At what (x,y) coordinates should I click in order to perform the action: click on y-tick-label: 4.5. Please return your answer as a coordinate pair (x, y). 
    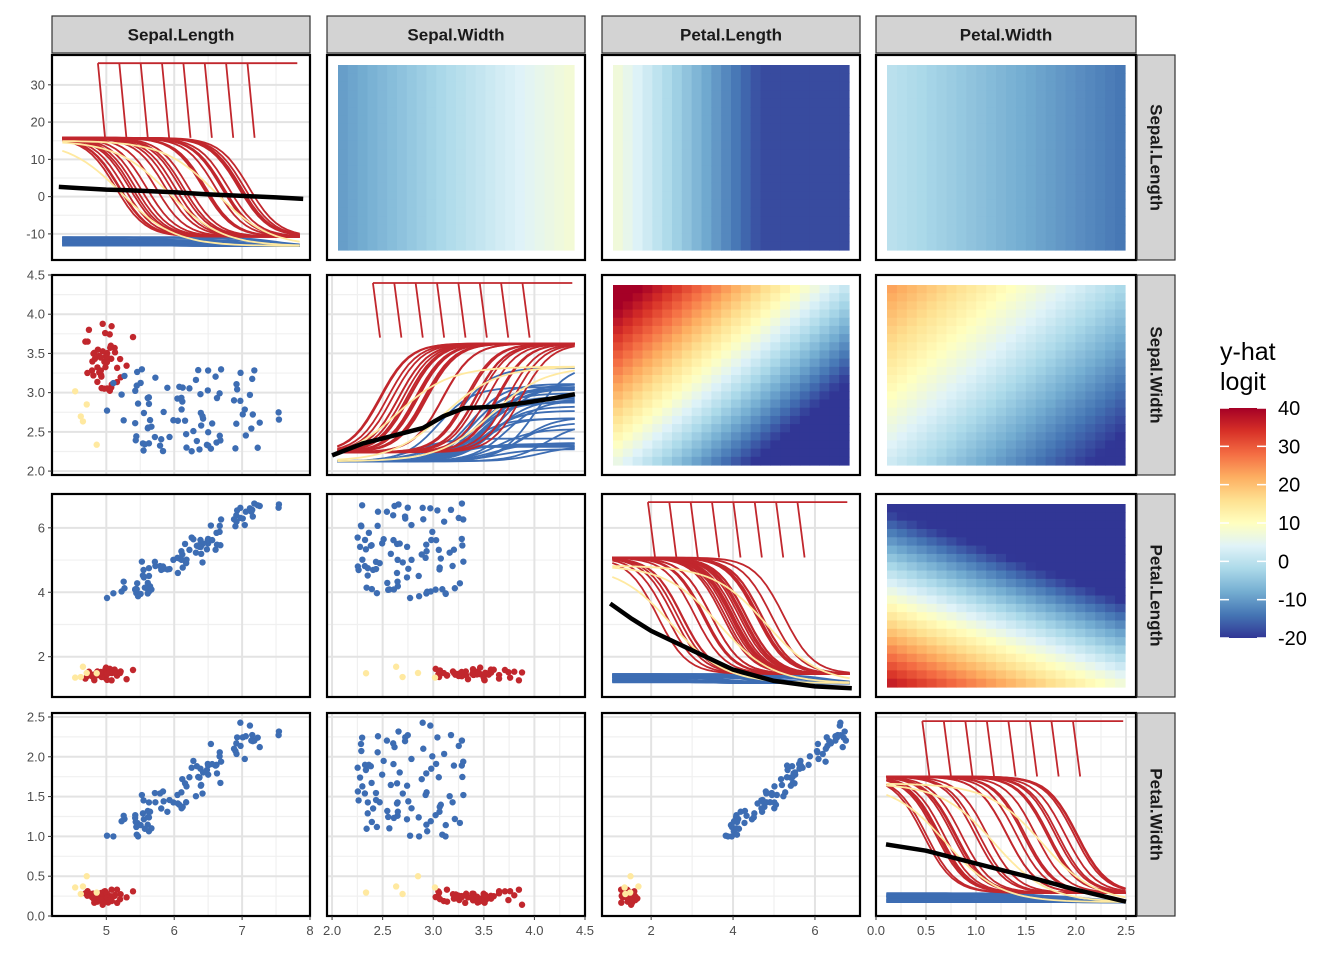
    Looking at the image, I should click on (36, 275).